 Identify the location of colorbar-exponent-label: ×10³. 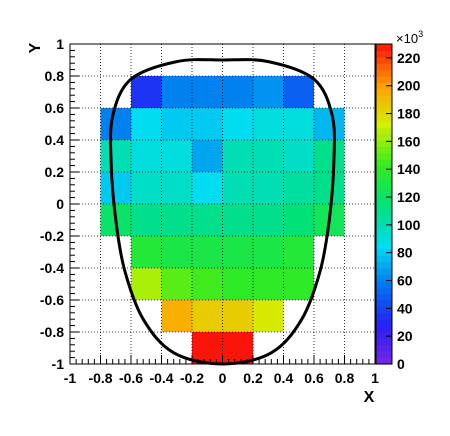
(409, 37).